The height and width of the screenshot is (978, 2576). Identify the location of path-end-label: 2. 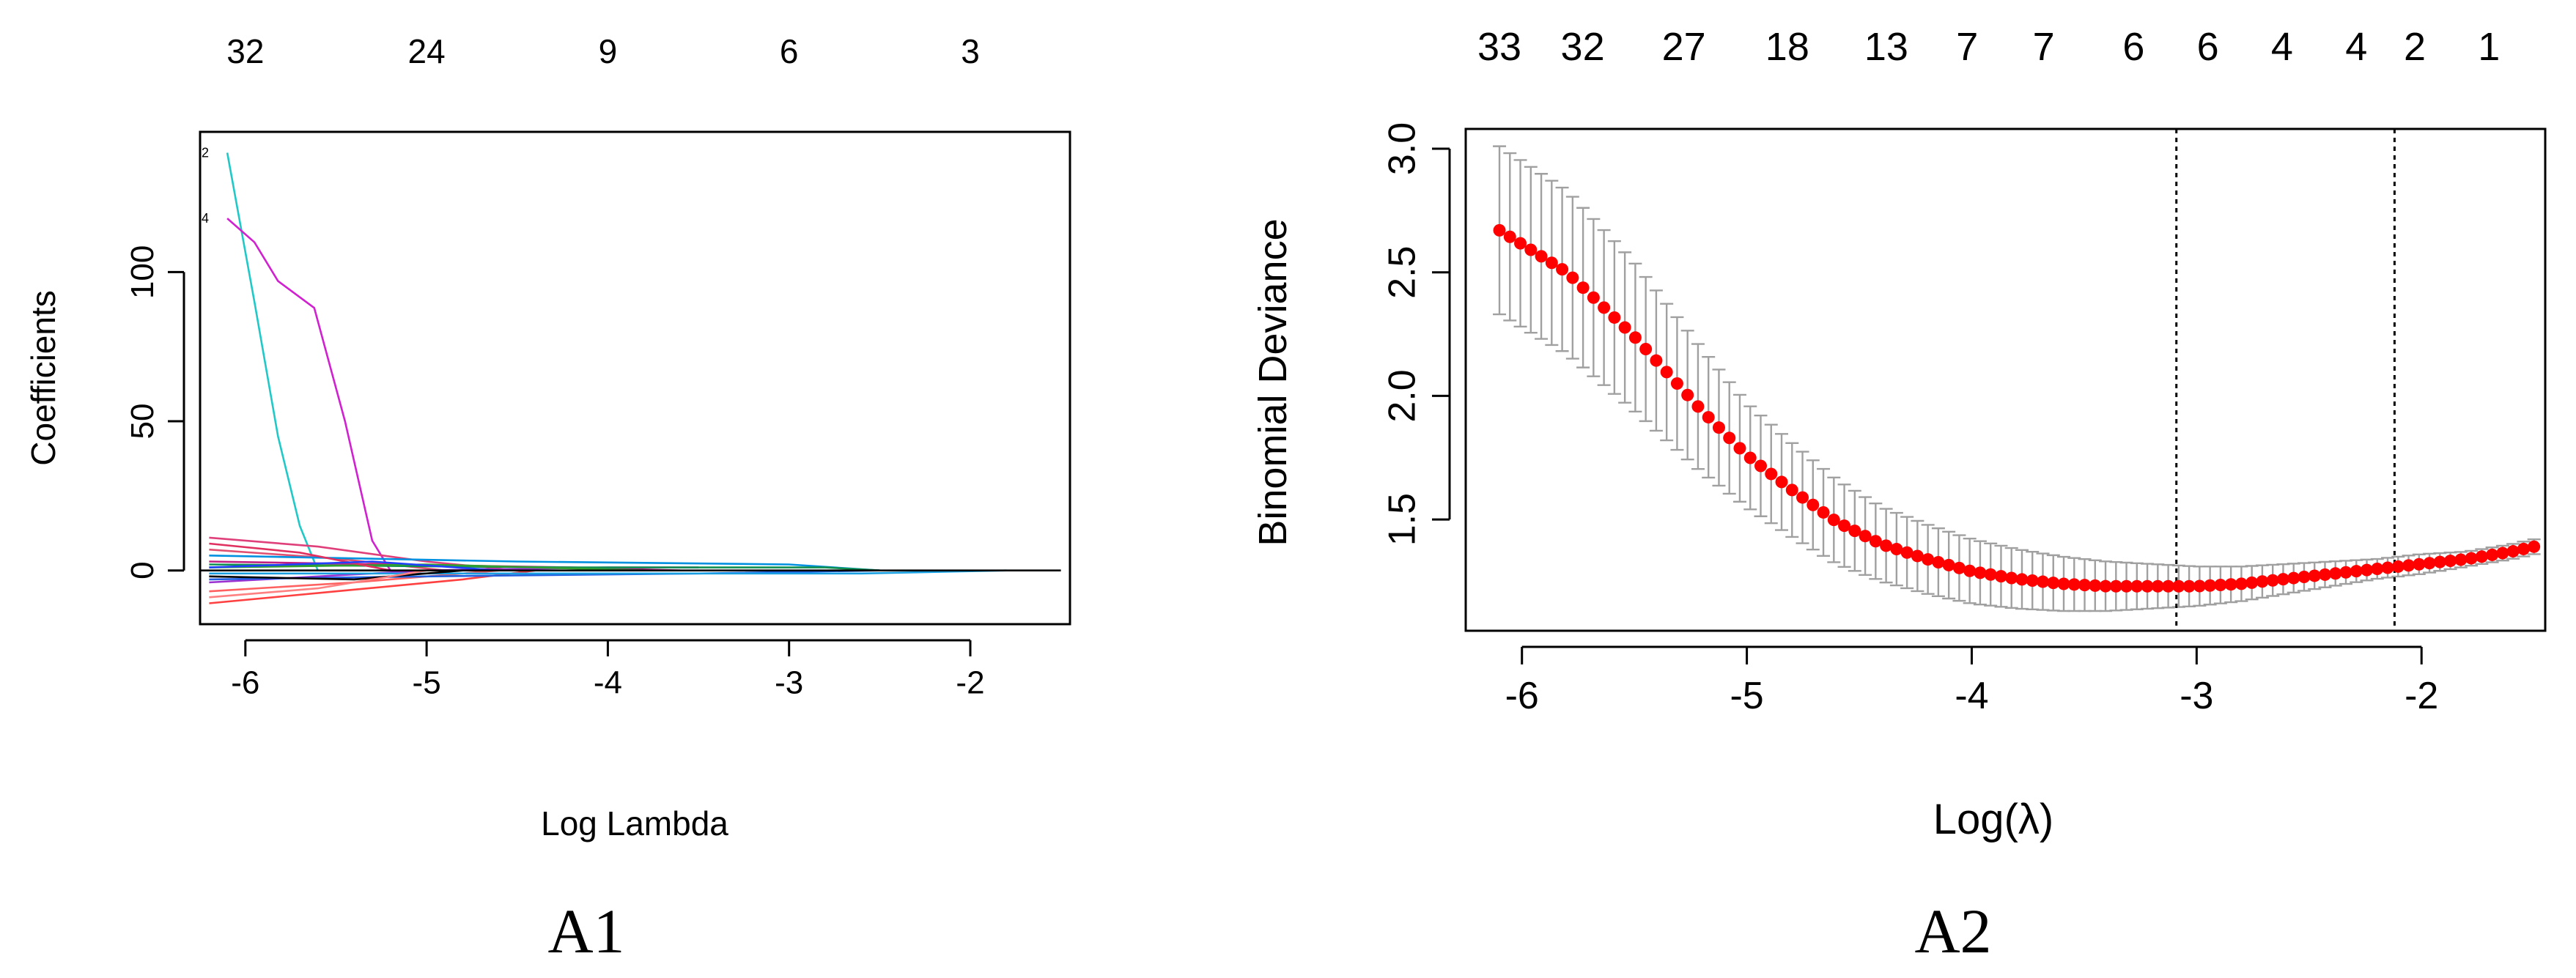
(205, 153).